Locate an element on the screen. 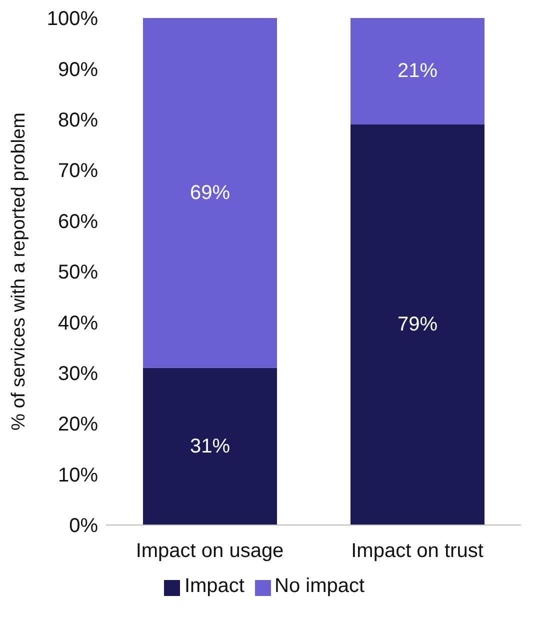 This screenshot has height=617, width=539. y-tick-label: 20% is located at coordinates (78, 425).